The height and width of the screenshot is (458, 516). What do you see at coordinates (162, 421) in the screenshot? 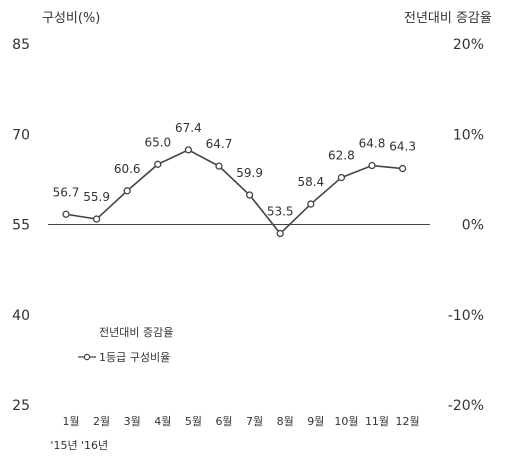
I see `x-tick-label: 4월` at bounding box center [162, 421].